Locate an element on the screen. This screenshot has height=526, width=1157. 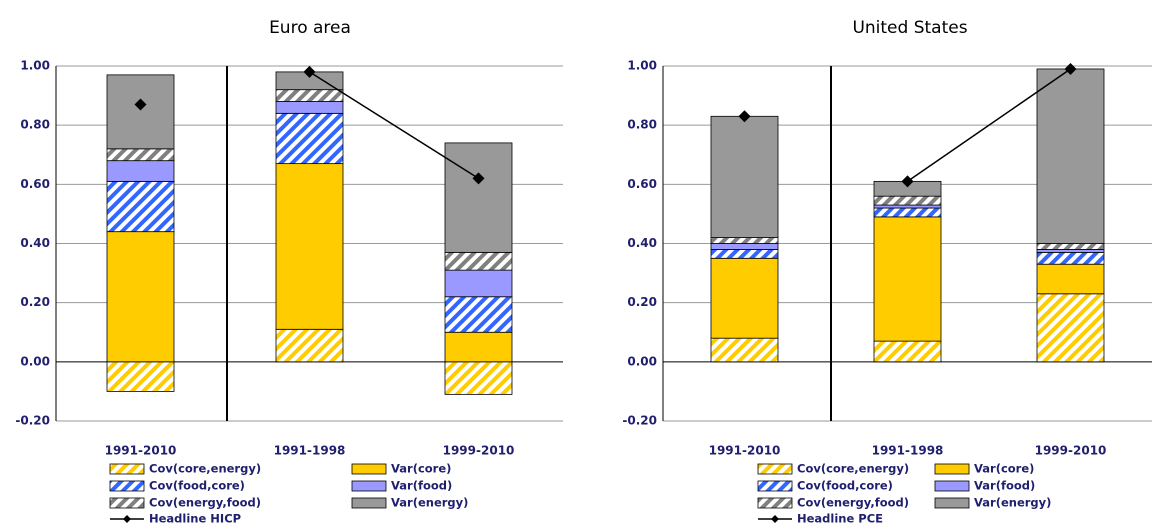
chart-title: Euro area is located at coordinates (310, 28).